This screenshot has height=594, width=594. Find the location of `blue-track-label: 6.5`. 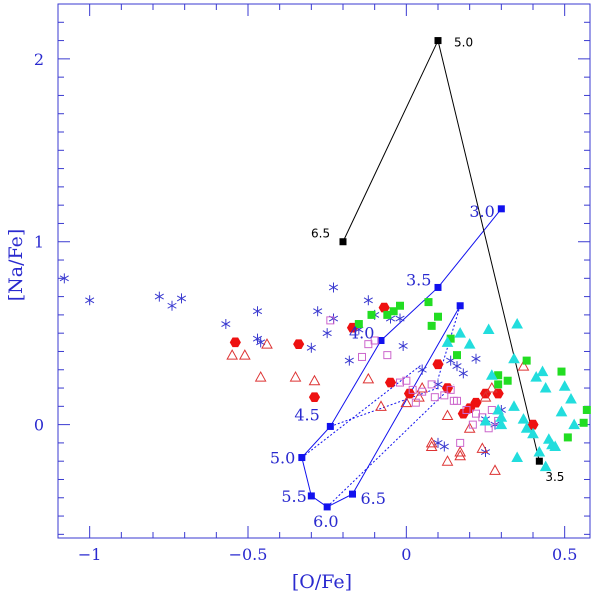

blue-track-label: 6.5 is located at coordinates (373, 498).